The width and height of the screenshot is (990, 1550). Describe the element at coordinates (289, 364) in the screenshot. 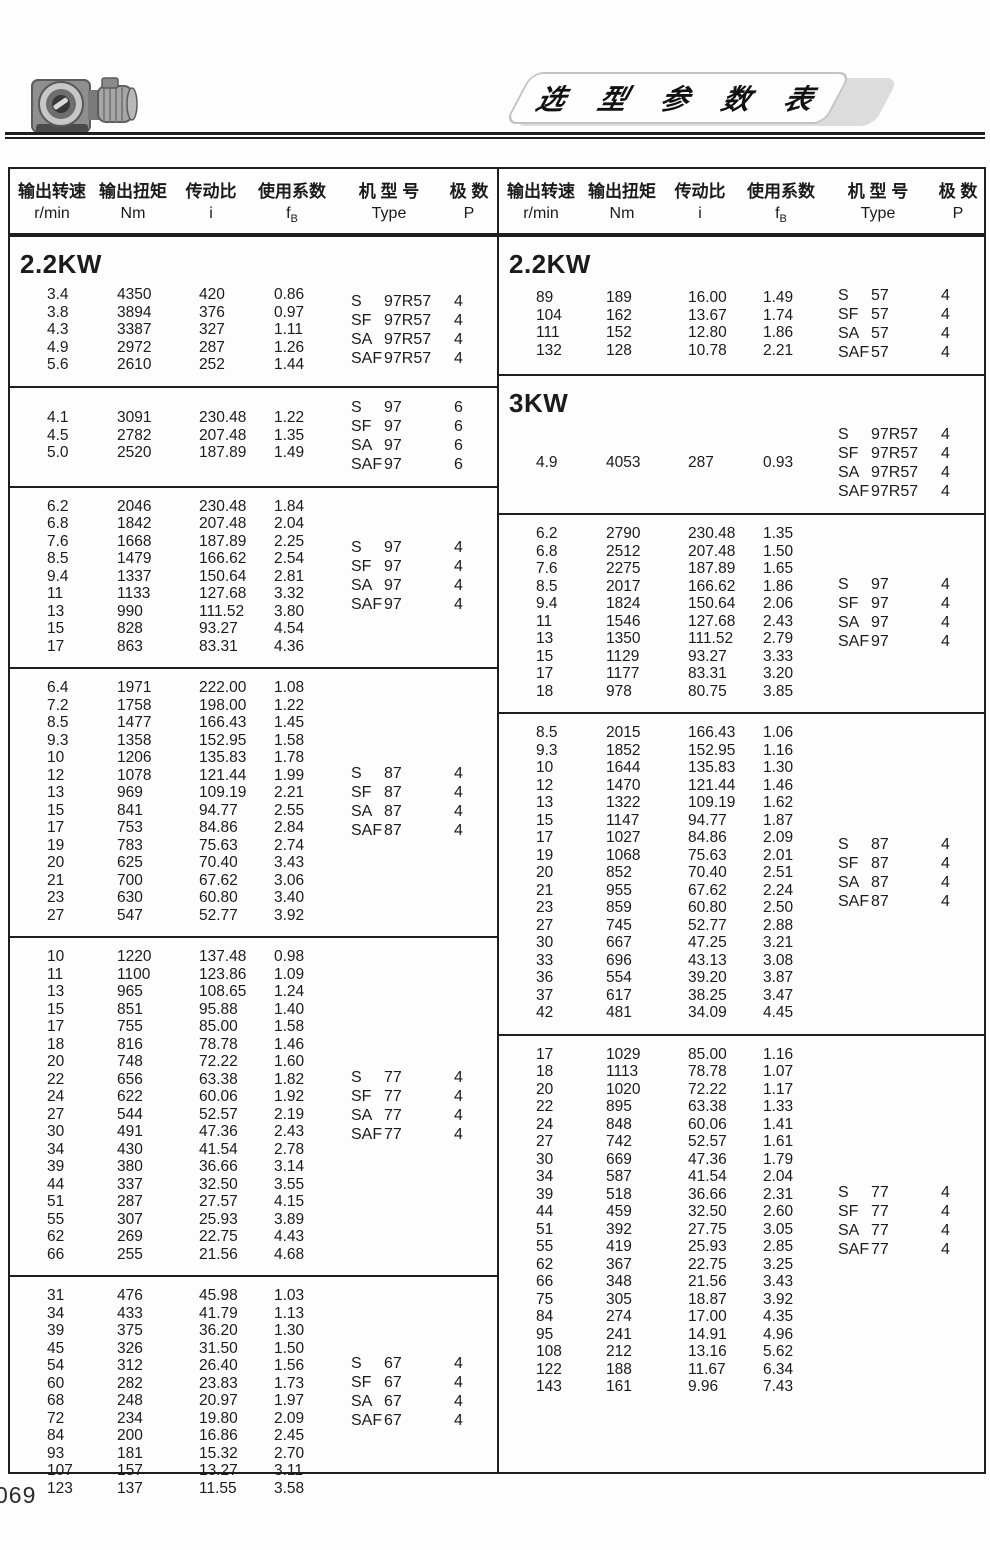

I see `service-factor-value: 1.44` at that location.